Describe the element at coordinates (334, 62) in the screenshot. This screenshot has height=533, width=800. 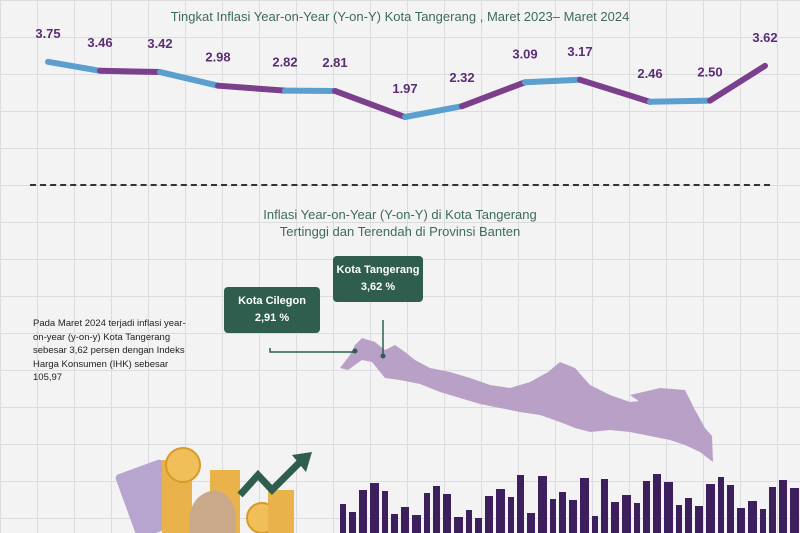
I see `data-label: 2.81` at that location.